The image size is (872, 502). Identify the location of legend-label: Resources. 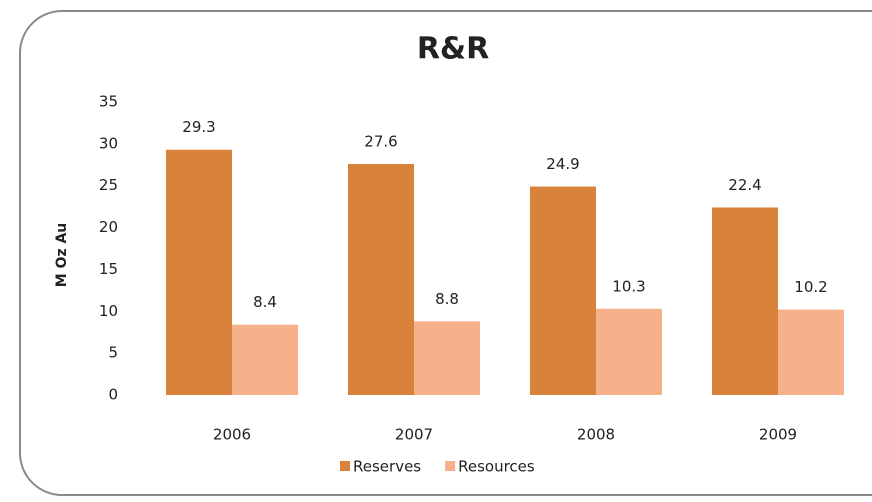
(496, 467).